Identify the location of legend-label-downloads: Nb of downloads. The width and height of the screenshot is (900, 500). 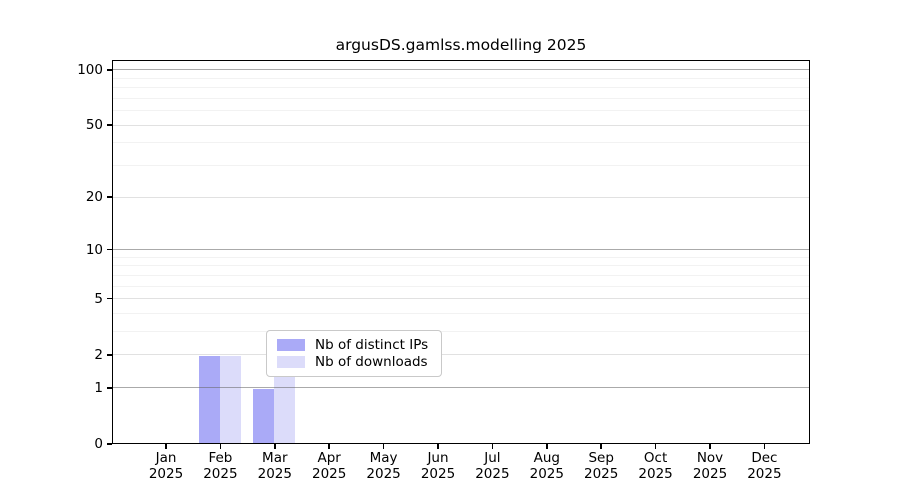
(371, 362).